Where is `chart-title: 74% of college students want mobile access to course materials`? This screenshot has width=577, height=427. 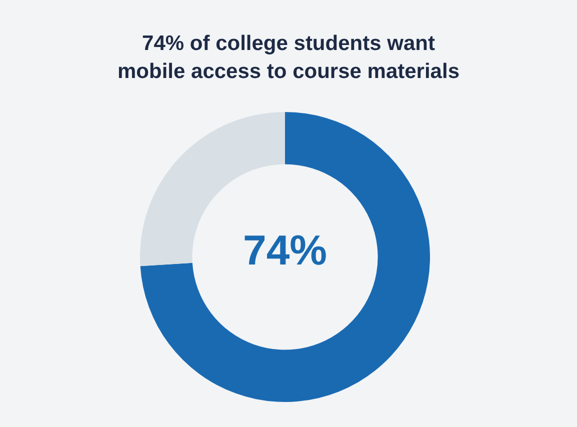
chart-title: 74% of college students want mobile access to course materials is located at coordinates (288, 58).